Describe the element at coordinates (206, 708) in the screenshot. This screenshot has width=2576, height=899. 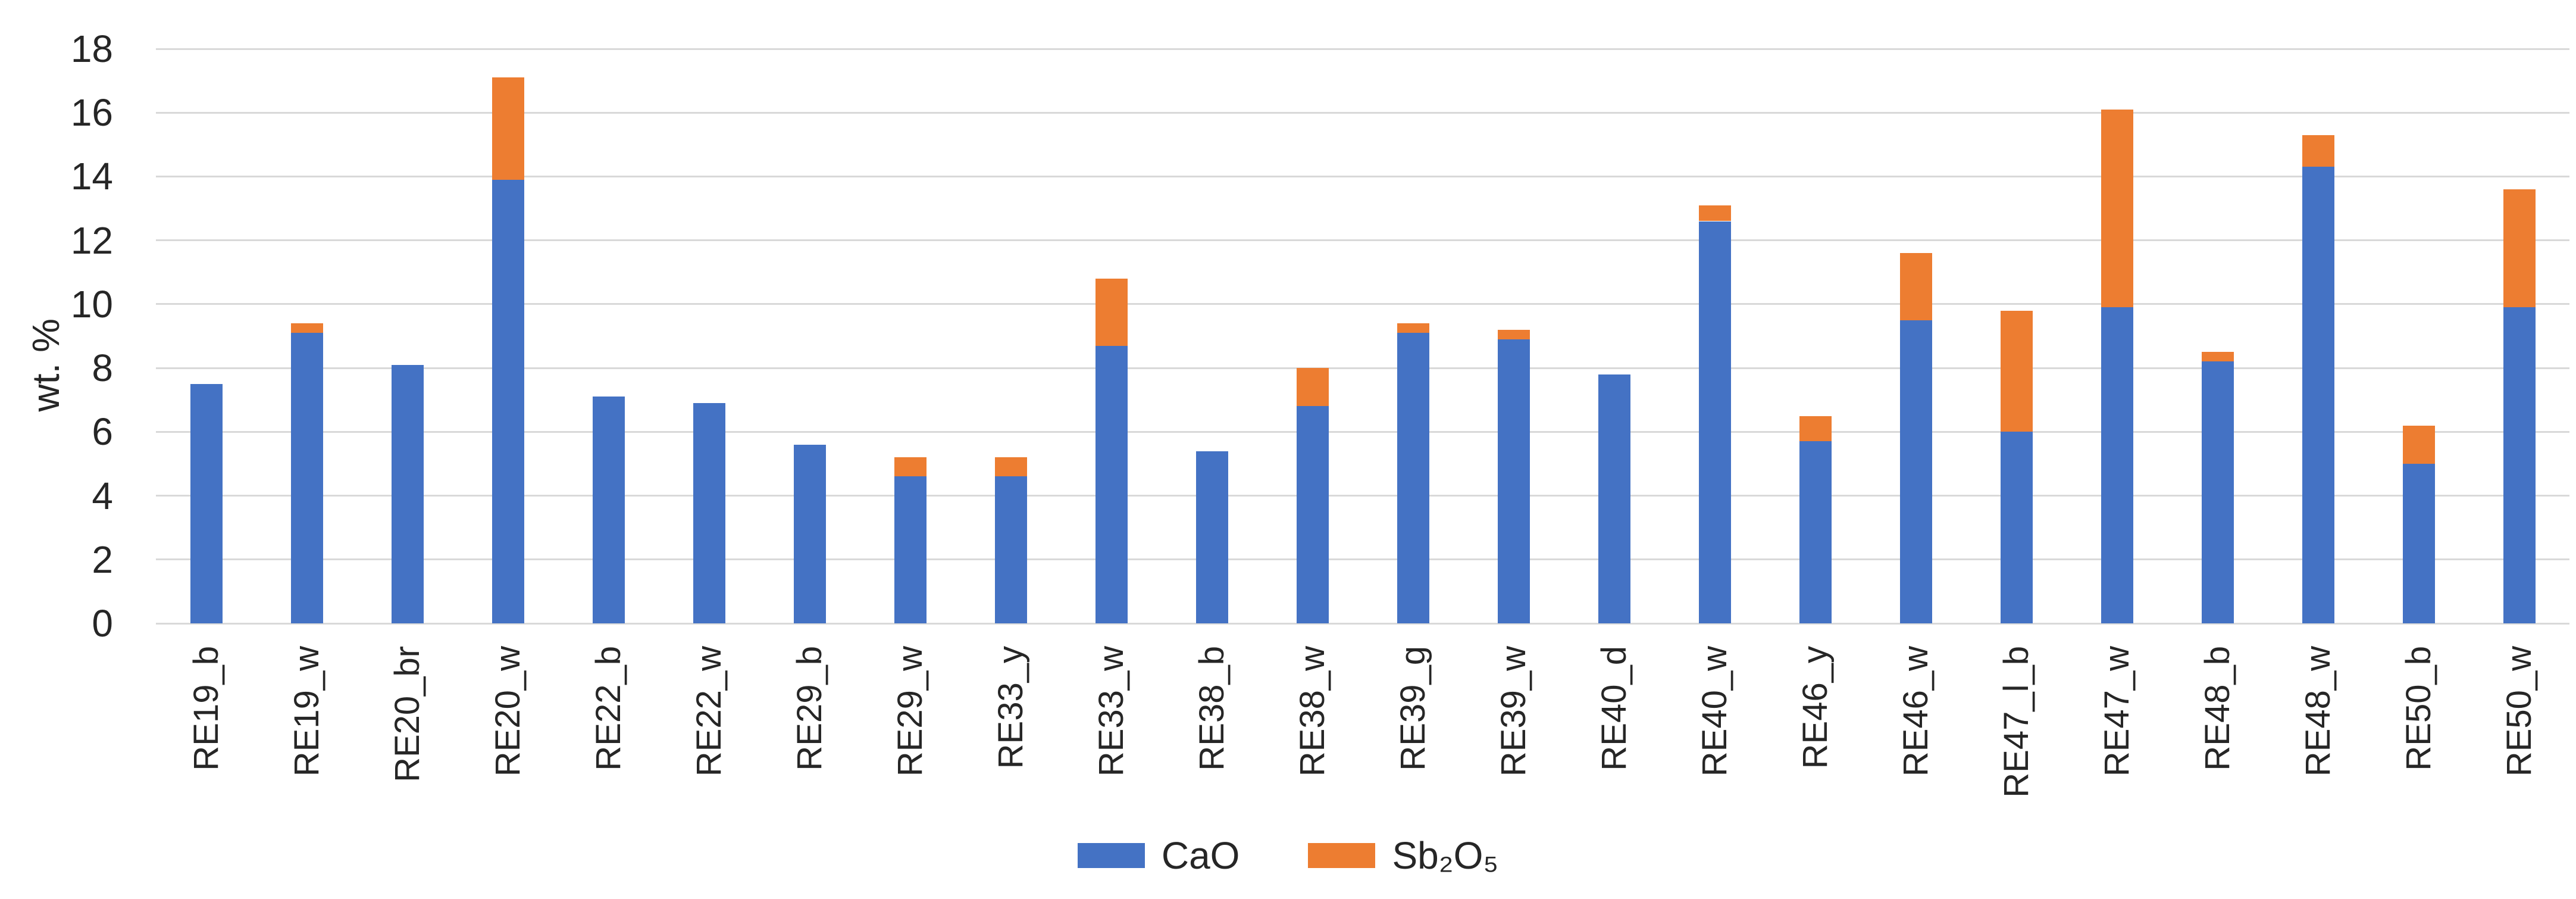
I see `x-axis-label: RE19_b` at that location.